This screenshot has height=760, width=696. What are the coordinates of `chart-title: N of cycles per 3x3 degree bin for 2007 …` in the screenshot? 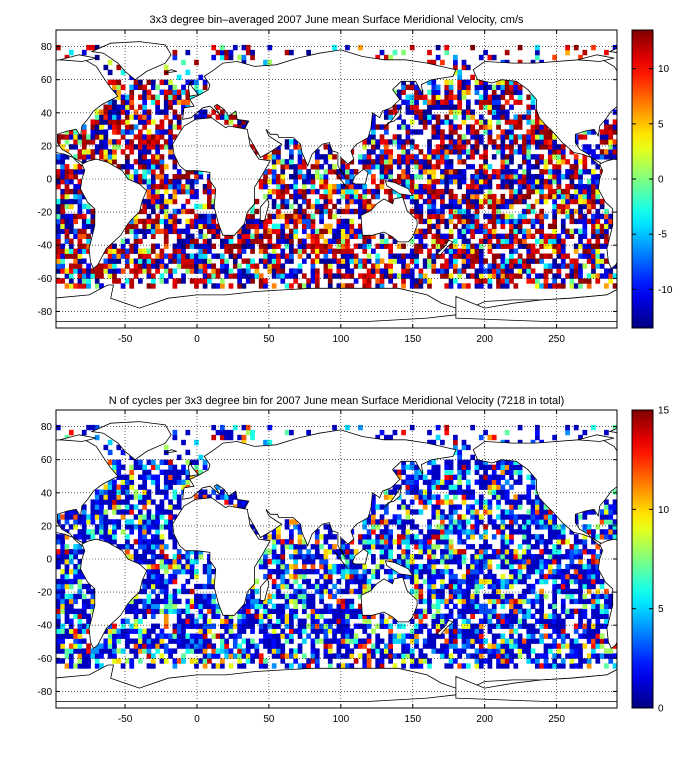 It's located at (337, 401).